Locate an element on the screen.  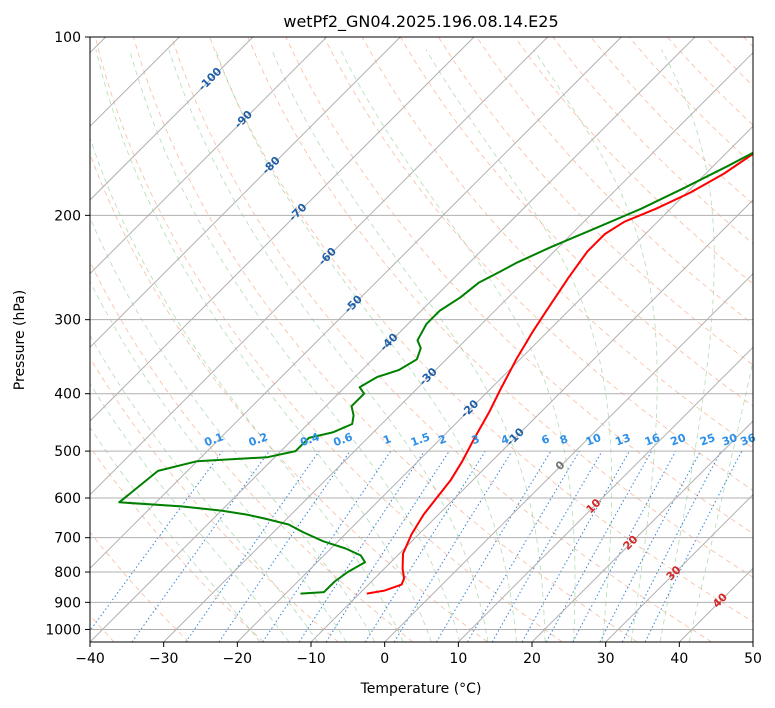
mixing-ratio-label: 10 is located at coordinates (593, 440).